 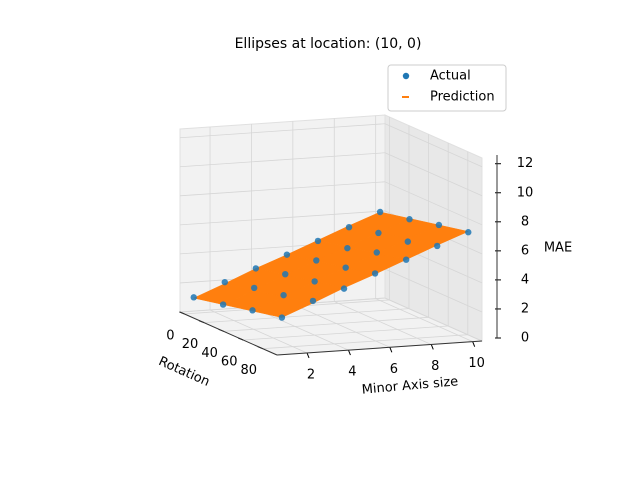 I want to click on z-tick-label: 10, so click(x=525, y=192).